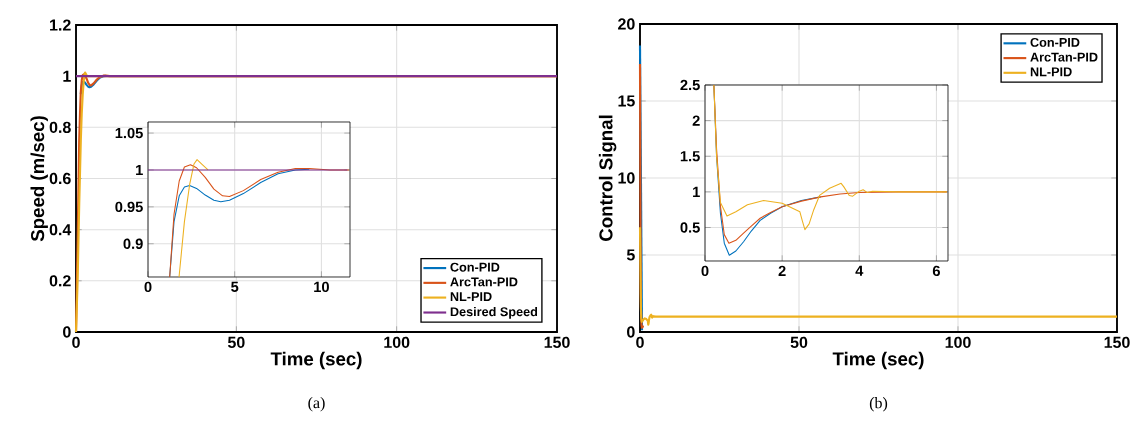 This screenshot has width=1140, height=431. What do you see at coordinates (494, 312) in the screenshot?
I see `legend-label: Desired Speed` at bounding box center [494, 312].